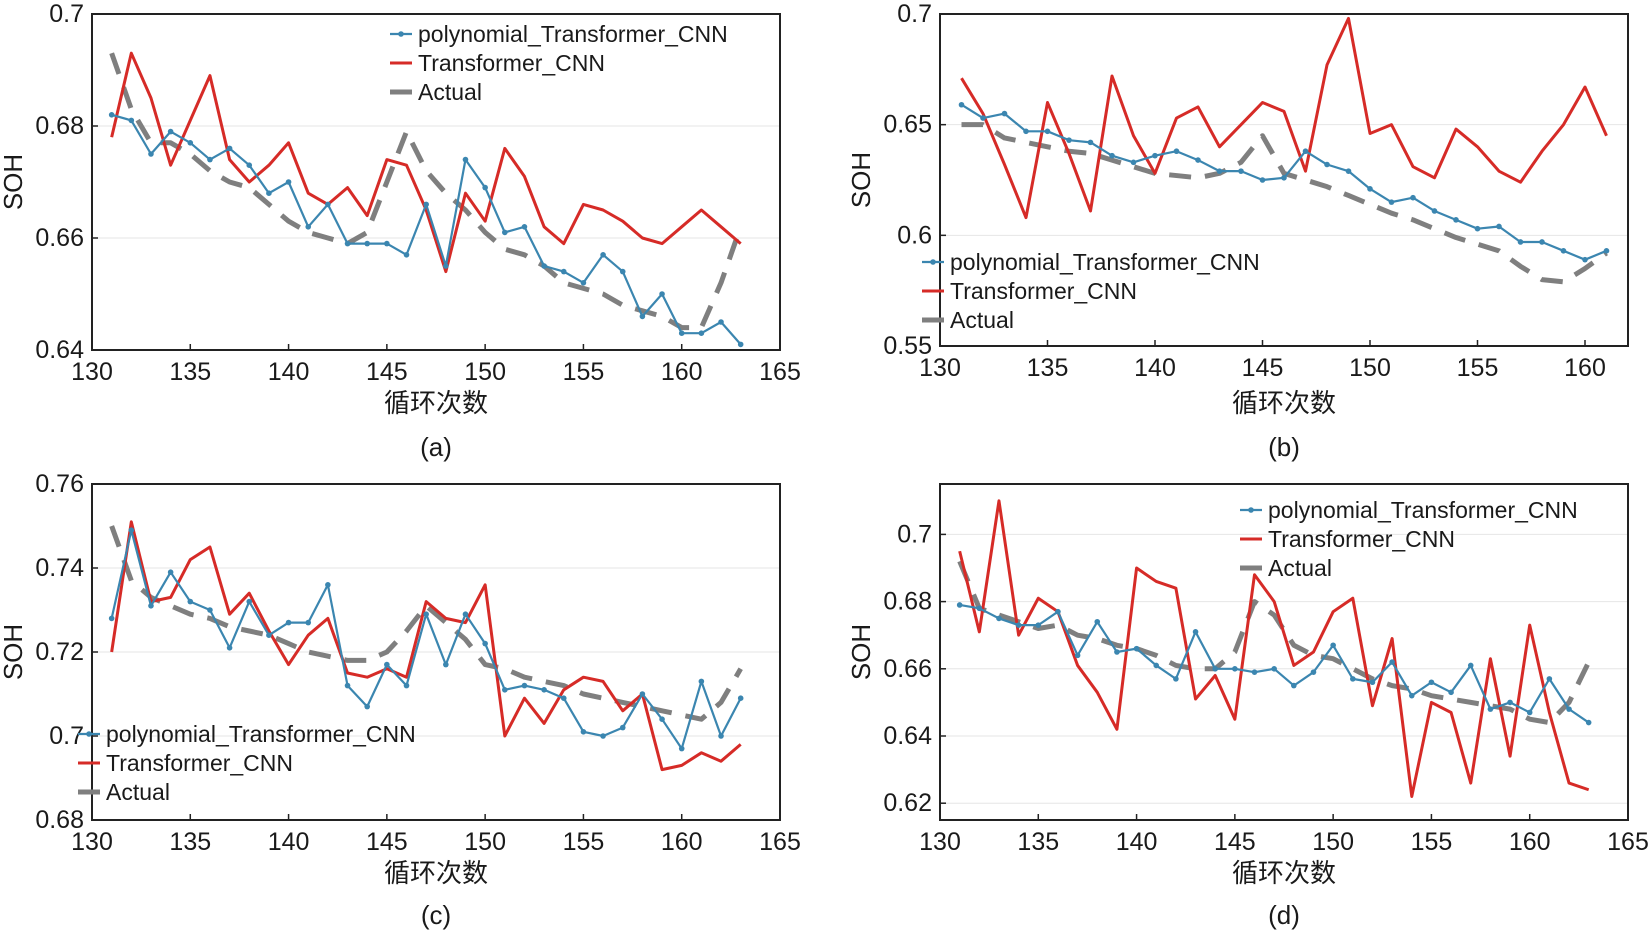  I want to click on legend-label: polynomial_Transformer_CNN, so click(261, 734).